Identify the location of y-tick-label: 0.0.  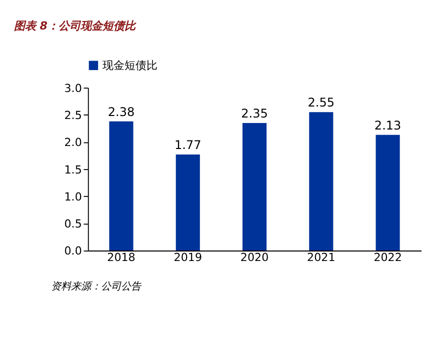
(73, 251).